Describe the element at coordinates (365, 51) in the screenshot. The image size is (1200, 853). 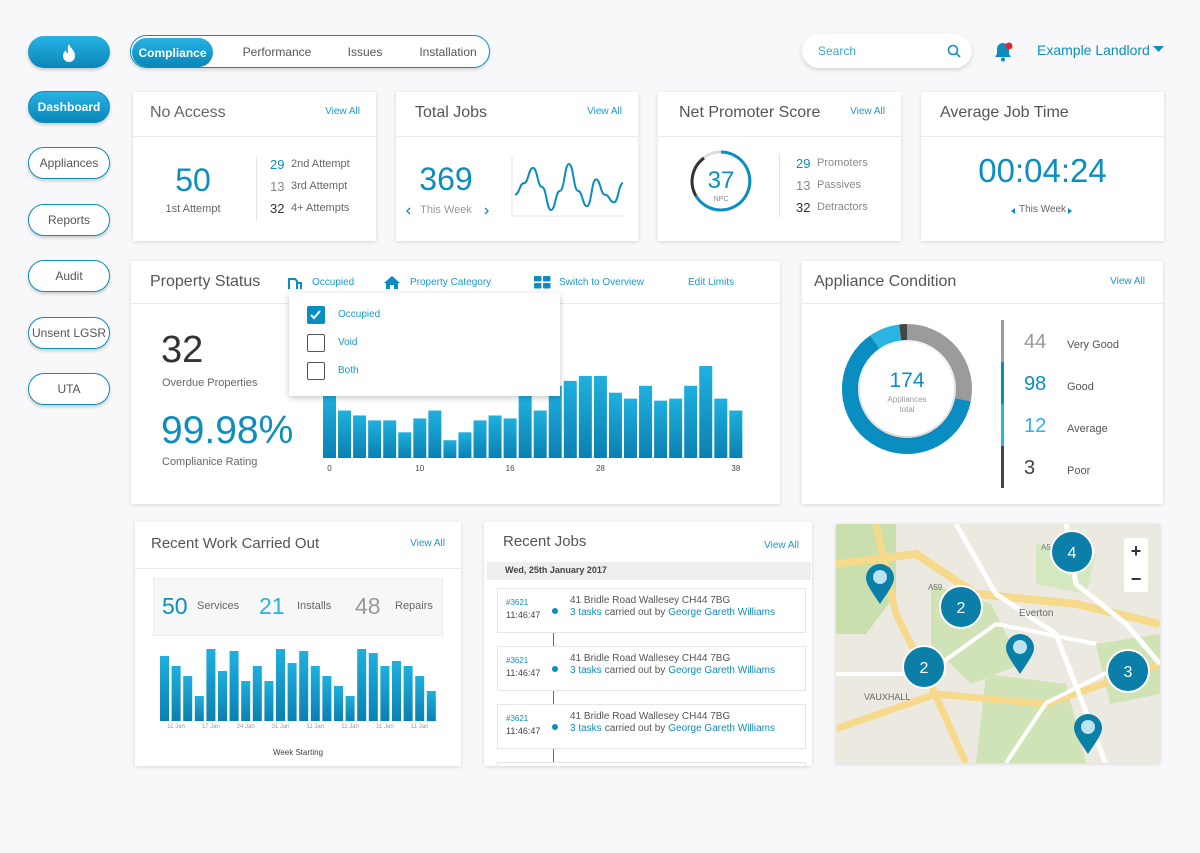
I see `tab: Issues` at that location.